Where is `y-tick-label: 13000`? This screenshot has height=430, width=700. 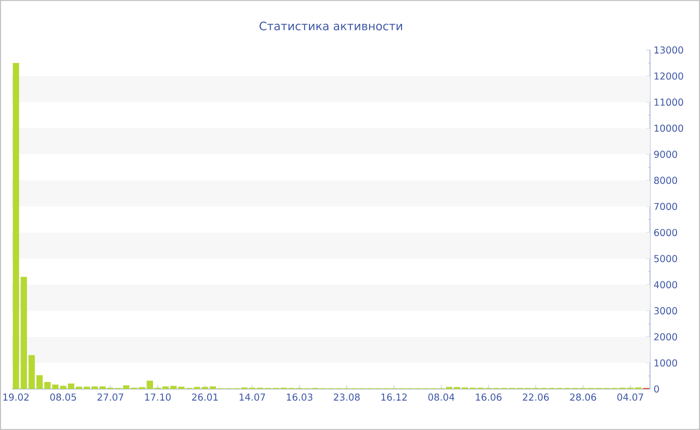
y-tick-label: 13000 is located at coordinates (669, 50).